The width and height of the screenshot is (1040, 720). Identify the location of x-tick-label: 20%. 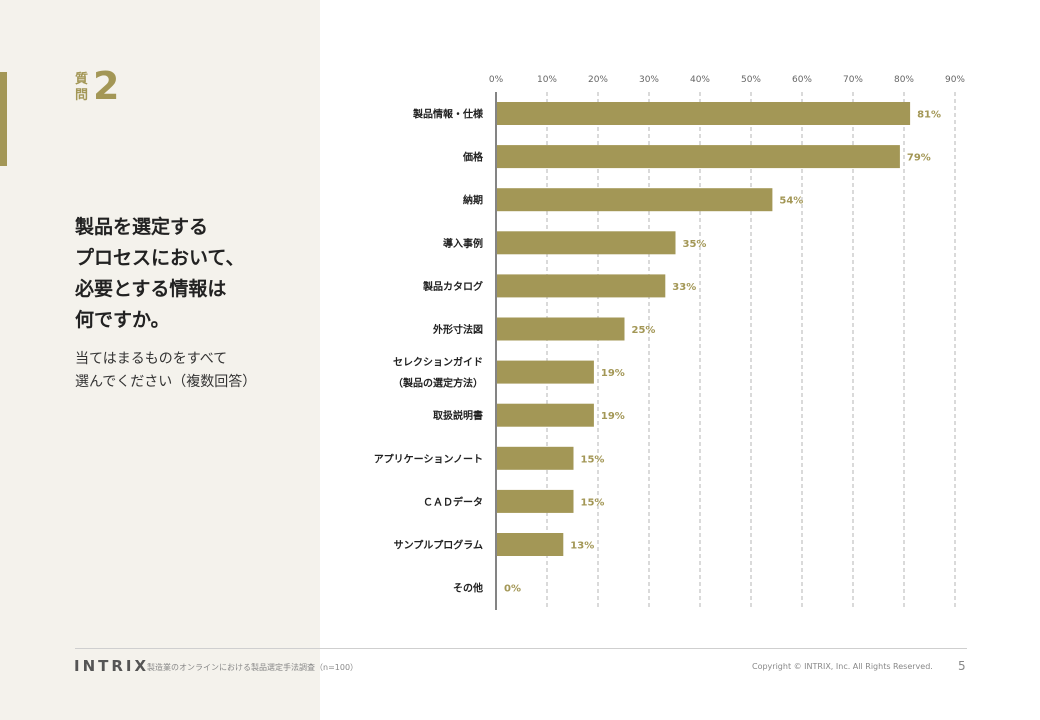
(598, 80).